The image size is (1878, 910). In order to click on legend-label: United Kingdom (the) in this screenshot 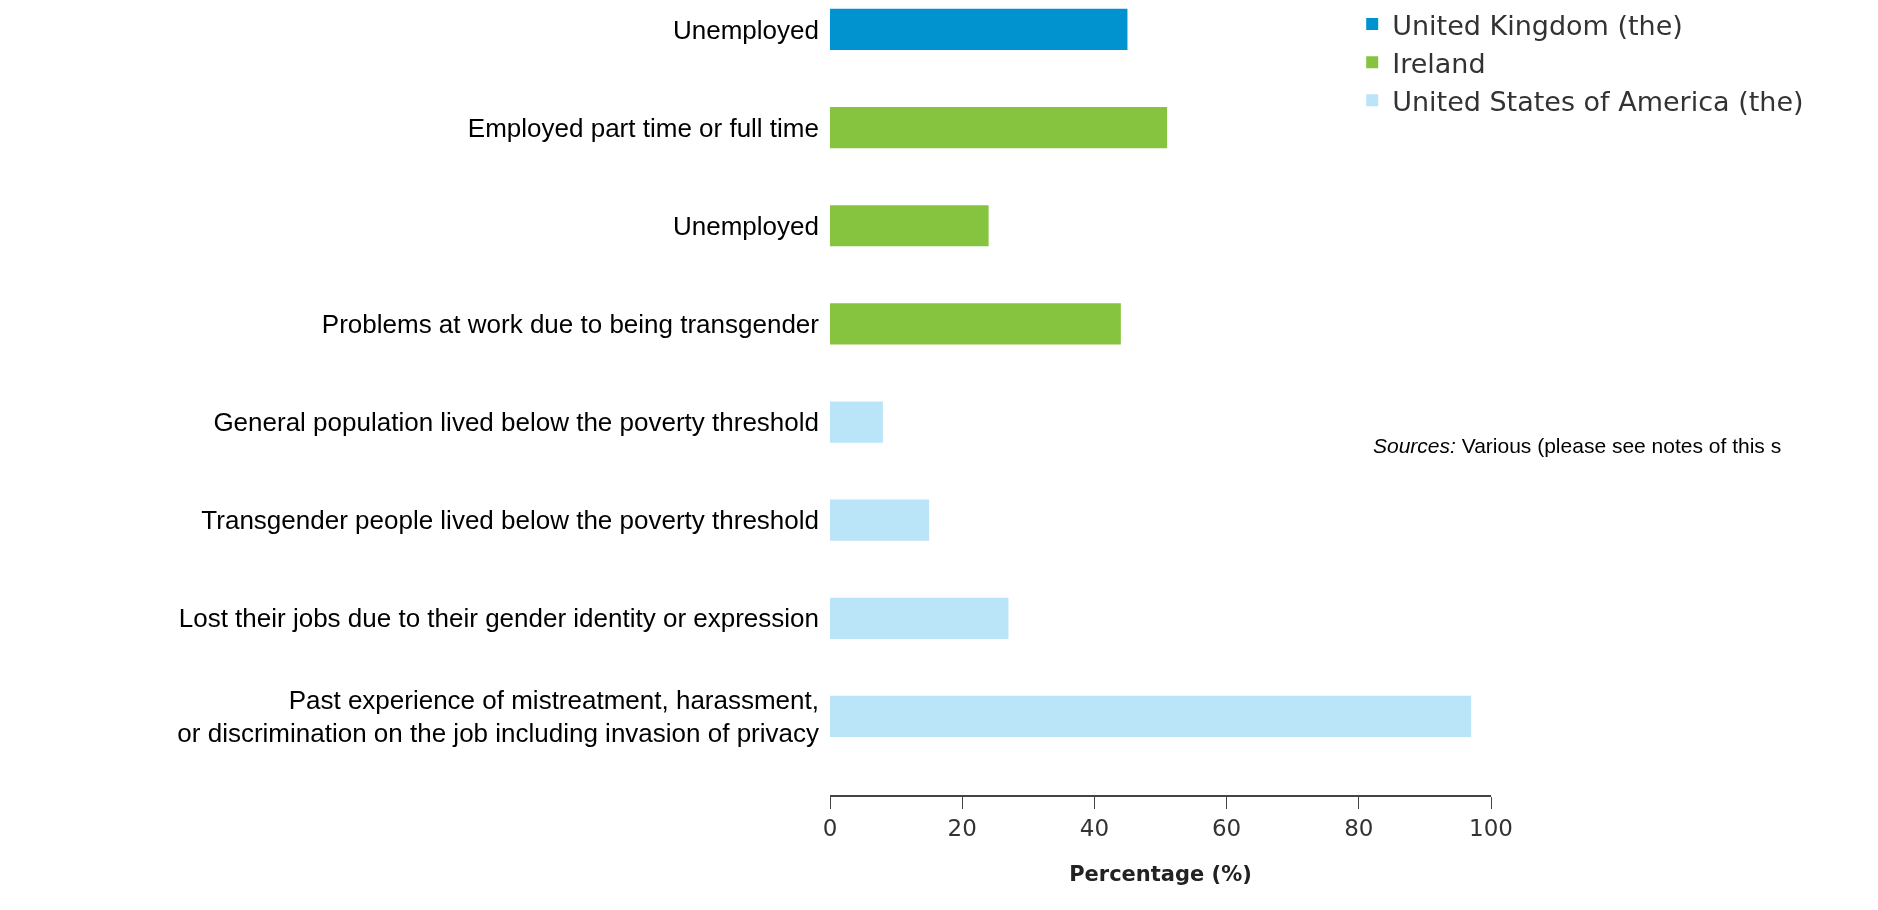, I will do `click(1537, 25)`.